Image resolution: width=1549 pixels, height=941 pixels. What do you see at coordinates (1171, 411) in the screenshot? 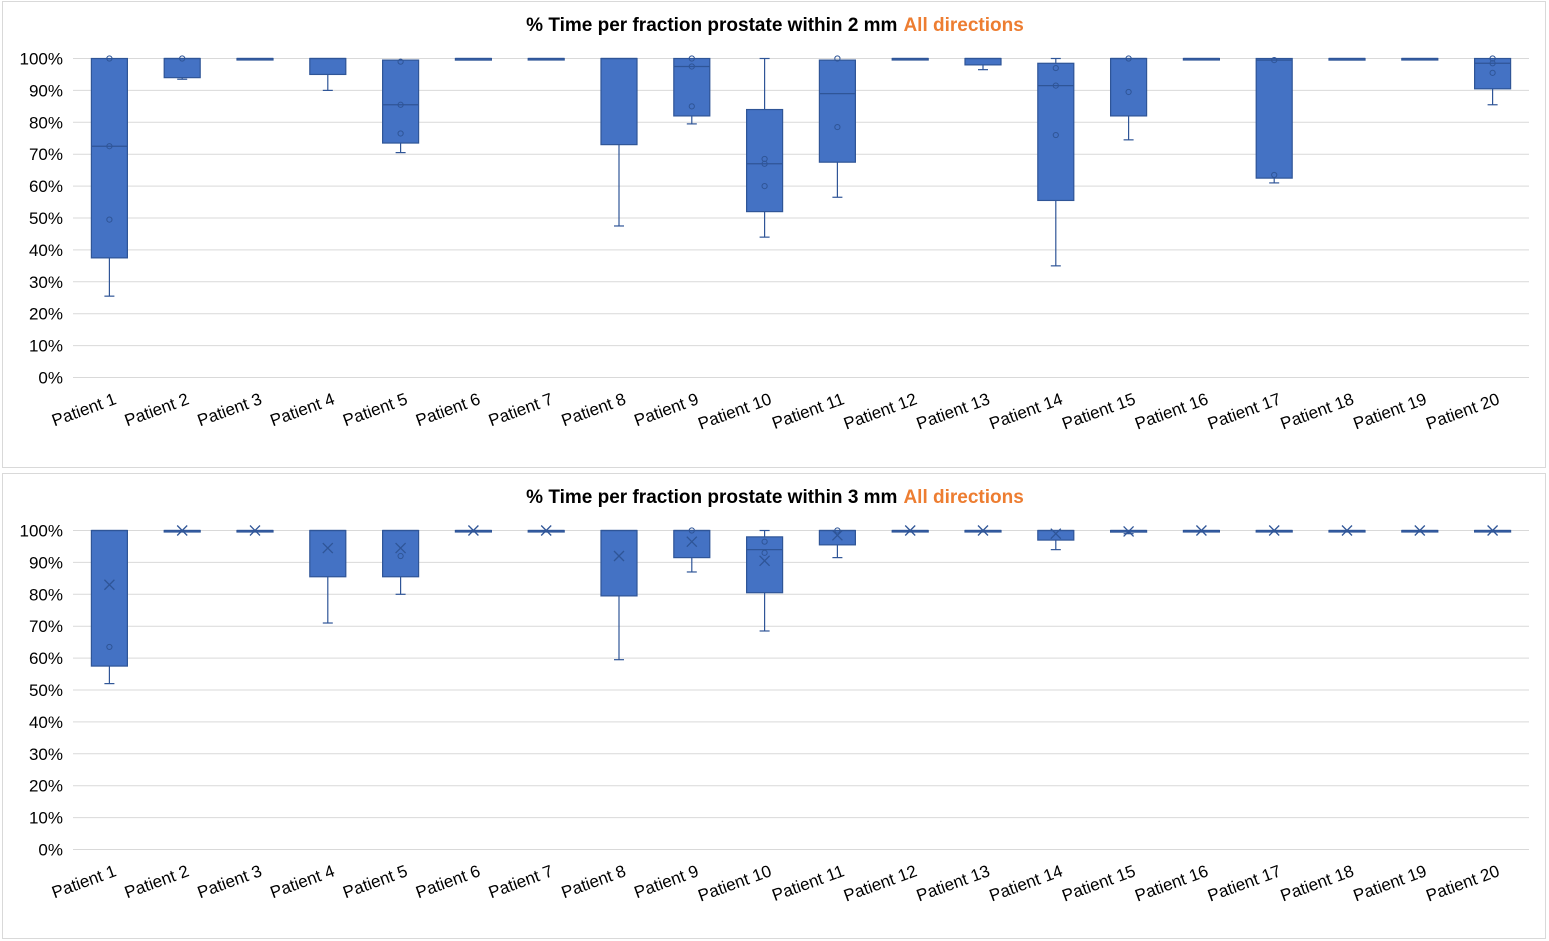
I see `x-tick-label: Patient 16` at bounding box center [1171, 411].